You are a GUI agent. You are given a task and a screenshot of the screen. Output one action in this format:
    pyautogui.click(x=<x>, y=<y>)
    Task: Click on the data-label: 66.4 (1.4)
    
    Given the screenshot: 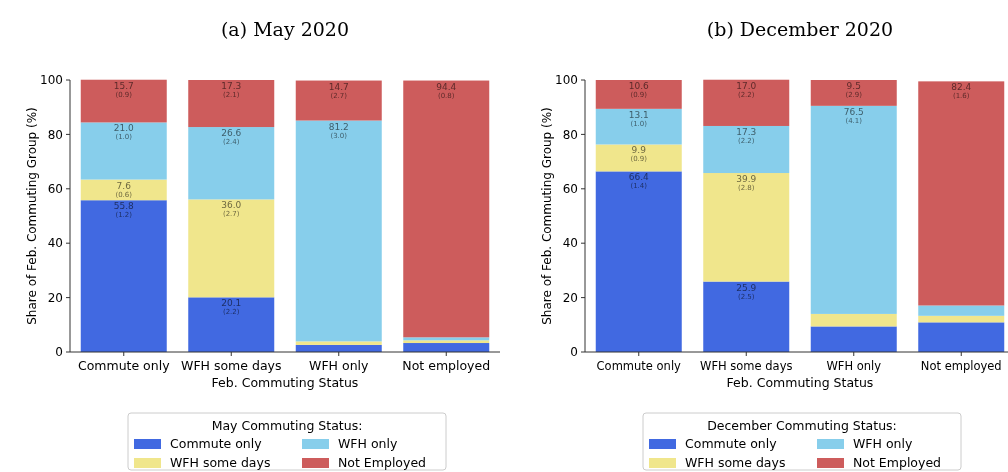 What is the action you would take?
    pyautogui.click(x=639, y=181)
    